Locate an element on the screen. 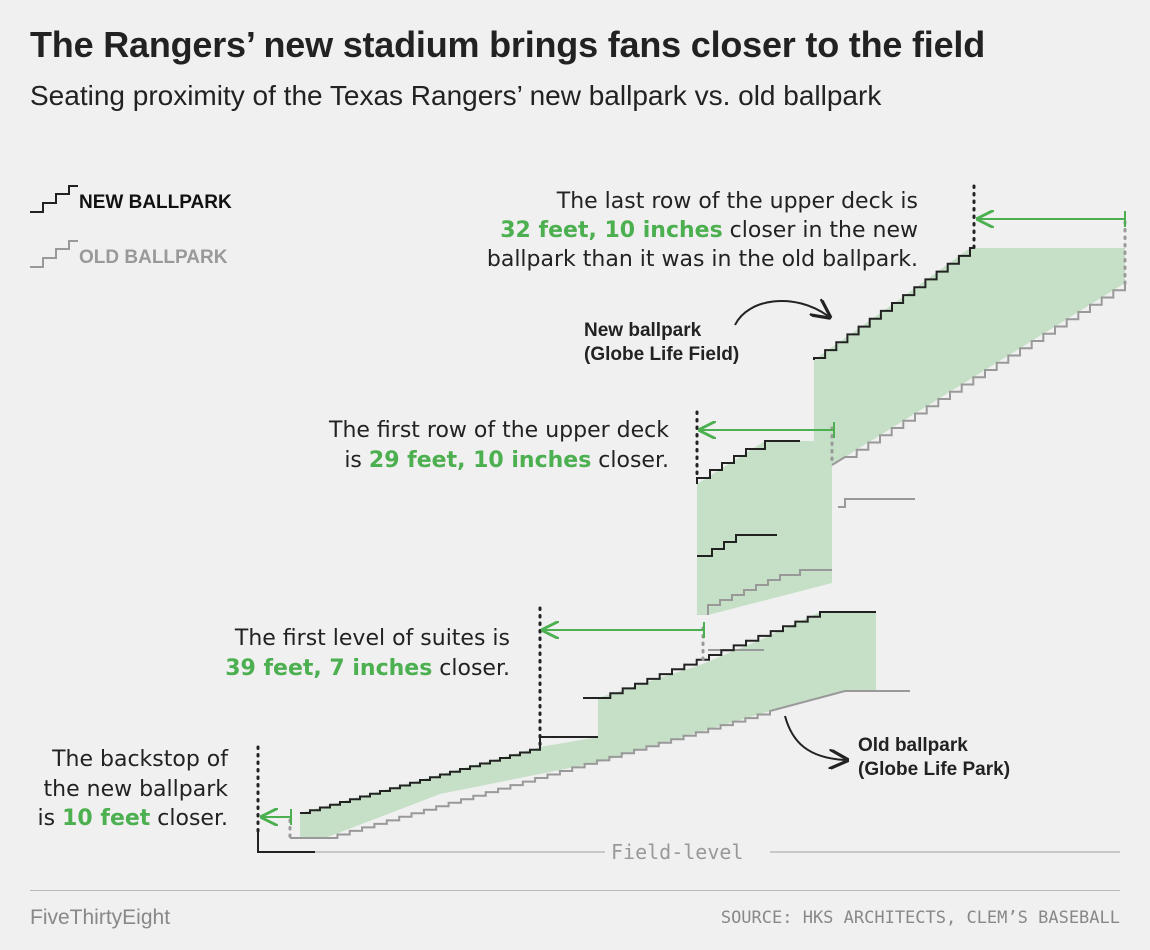  legend-new-swatch is located at coordinates (54, 199).